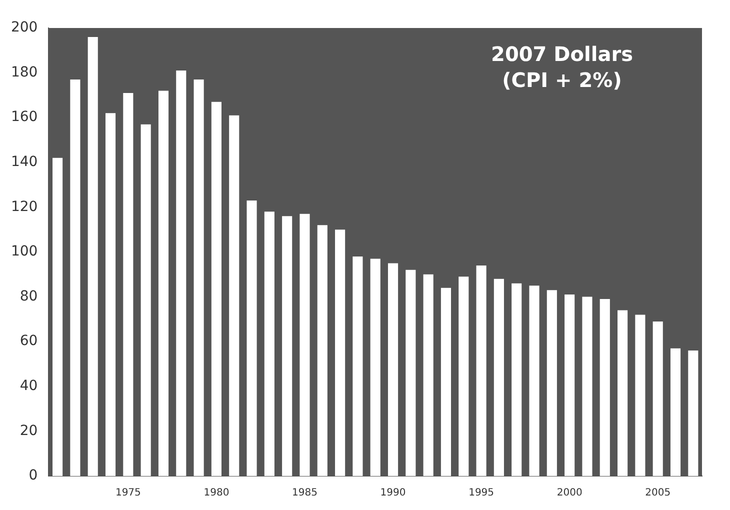 This screenshot has height=510, width=730. I want to click on x-tick-label: 1985, so click(305, 493).